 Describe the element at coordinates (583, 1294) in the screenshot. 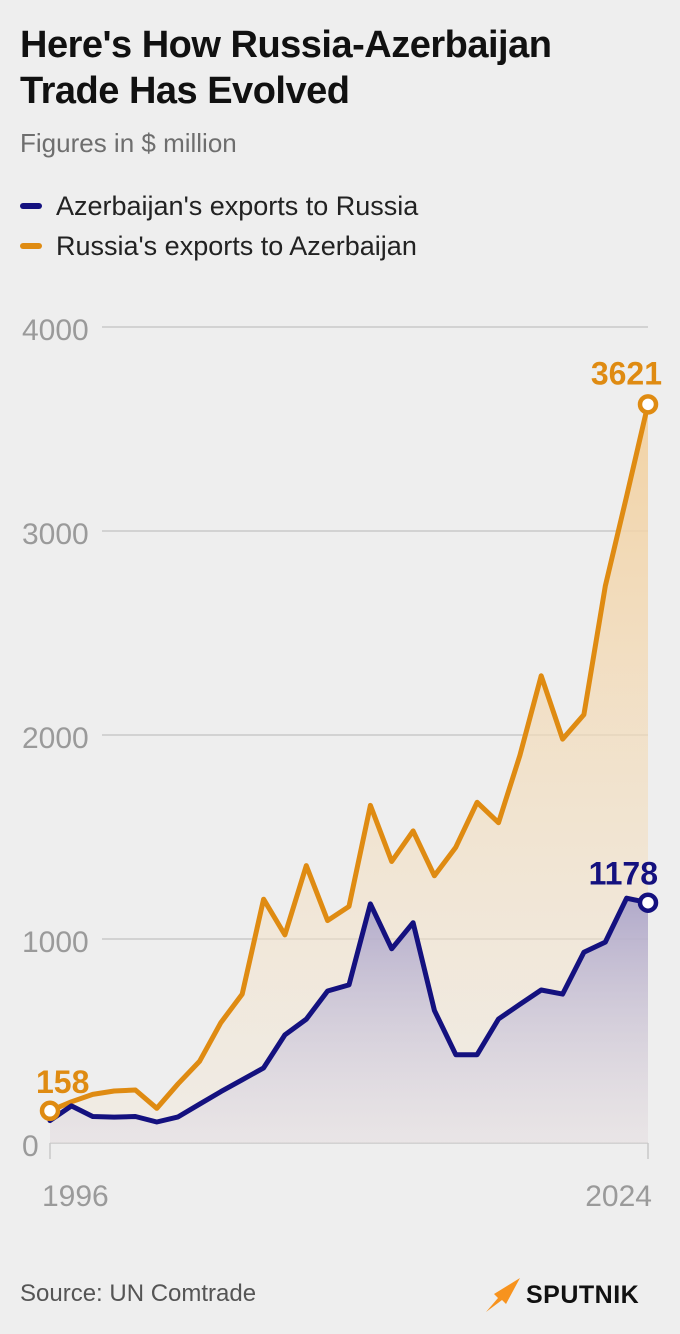

I see `brand-name: SPUTNIK` at that location.